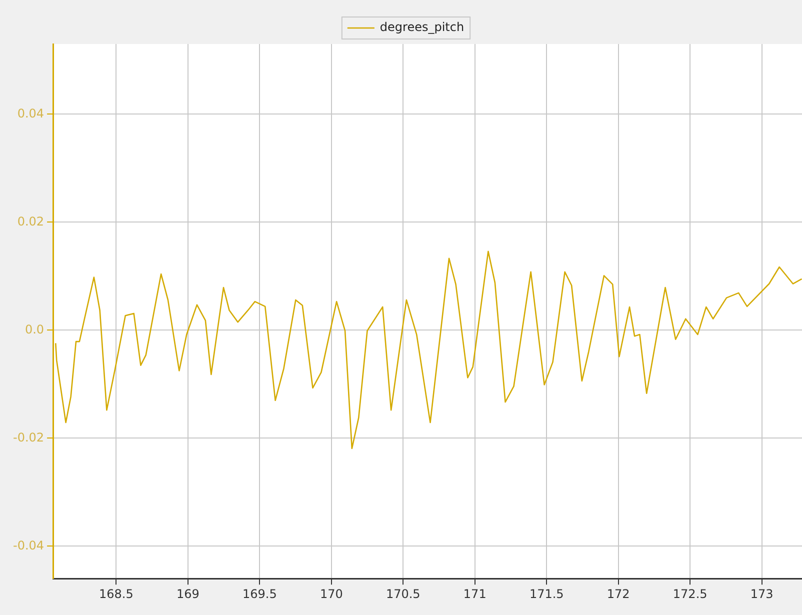 Image resolution: width=802 pixels, height=615 pixels. What do you see at coordinates (259, 593) in the screenshot?
I see `x-tick-label: 169.5` at bounding box center [259, 593].